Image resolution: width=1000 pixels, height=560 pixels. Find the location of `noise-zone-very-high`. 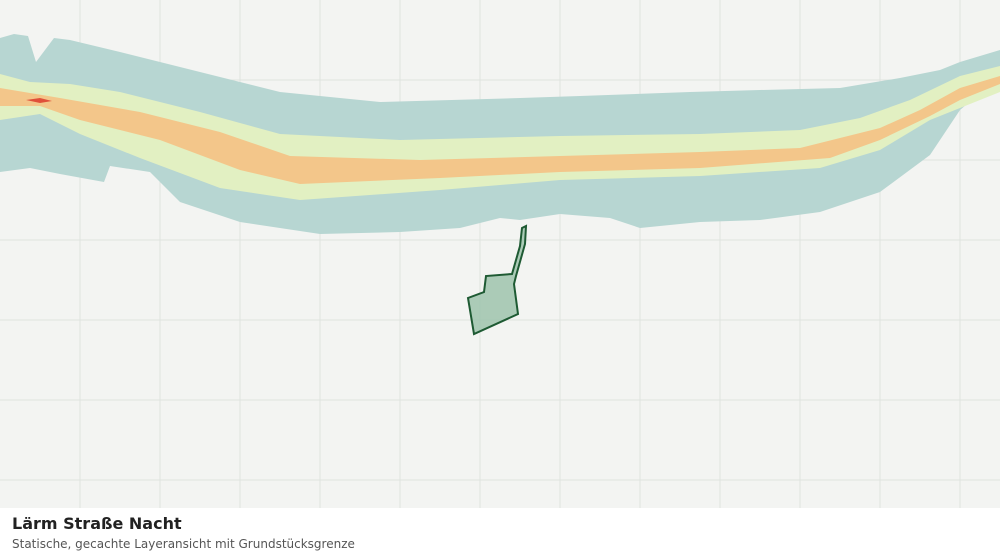

noise-zone-very-high is located at coordinates (39, 100).